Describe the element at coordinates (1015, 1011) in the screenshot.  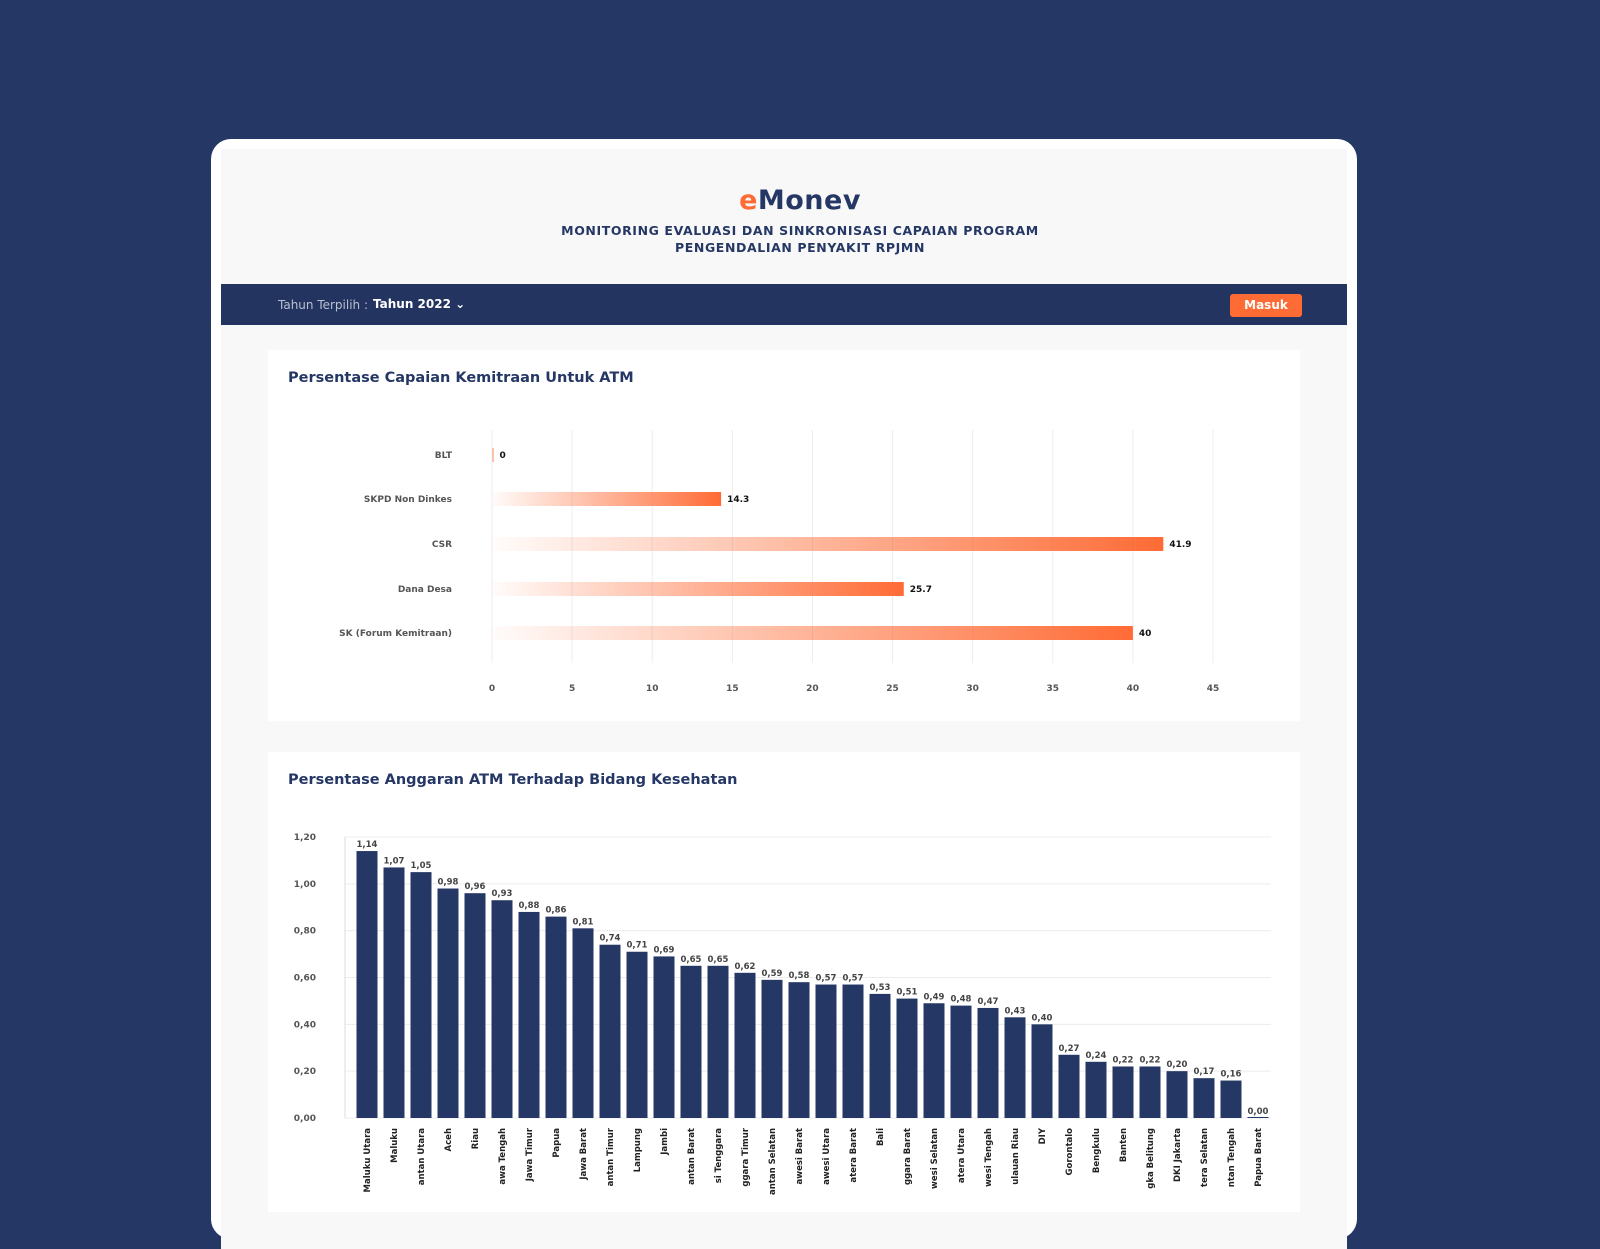
I see `data-label: 0,43` at that location.